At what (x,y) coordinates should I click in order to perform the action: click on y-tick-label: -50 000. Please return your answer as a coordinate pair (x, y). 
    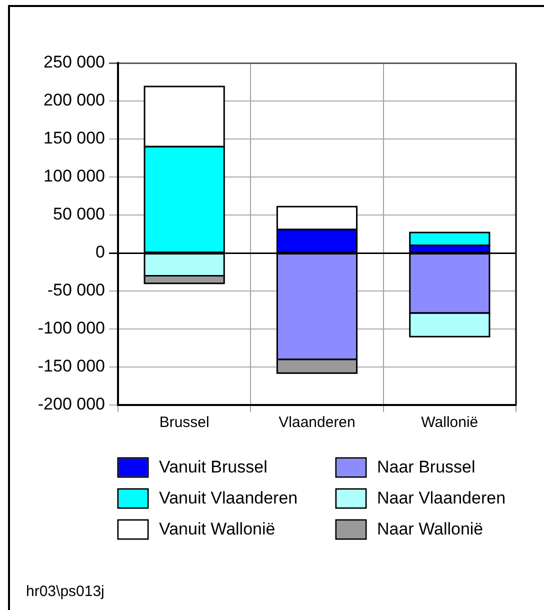
    Looking at the image, I should click on (76, 290).